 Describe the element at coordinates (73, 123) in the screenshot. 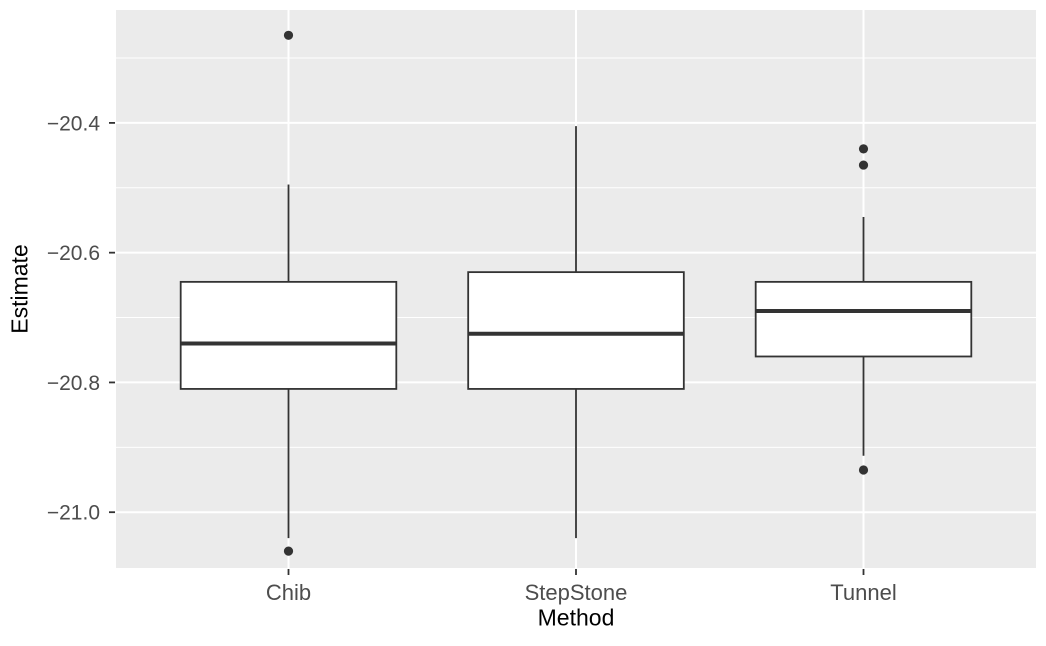

I see `y-tick-label: −20.4` at that location.